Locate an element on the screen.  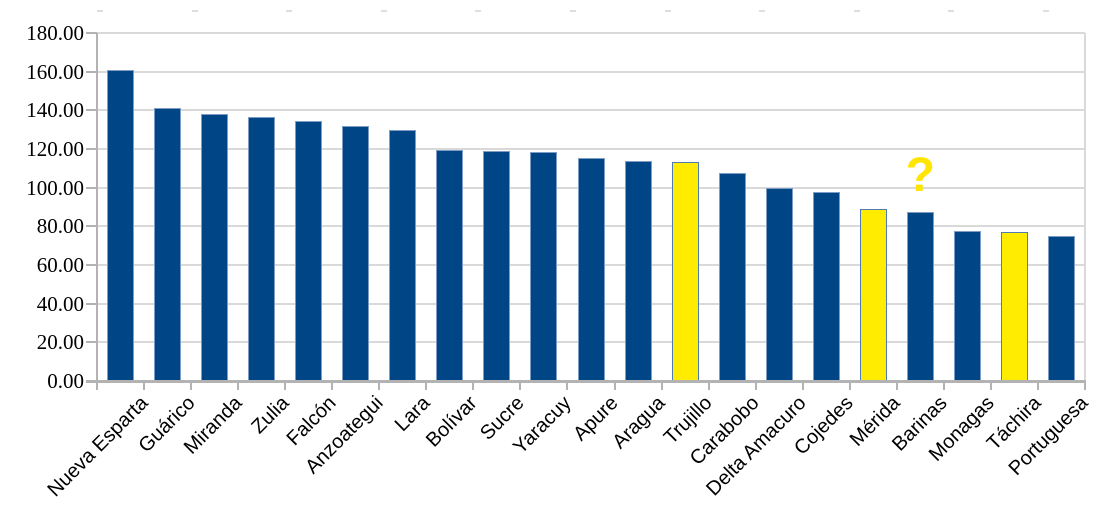
bar-mérida is located at coordinates (873, 294).